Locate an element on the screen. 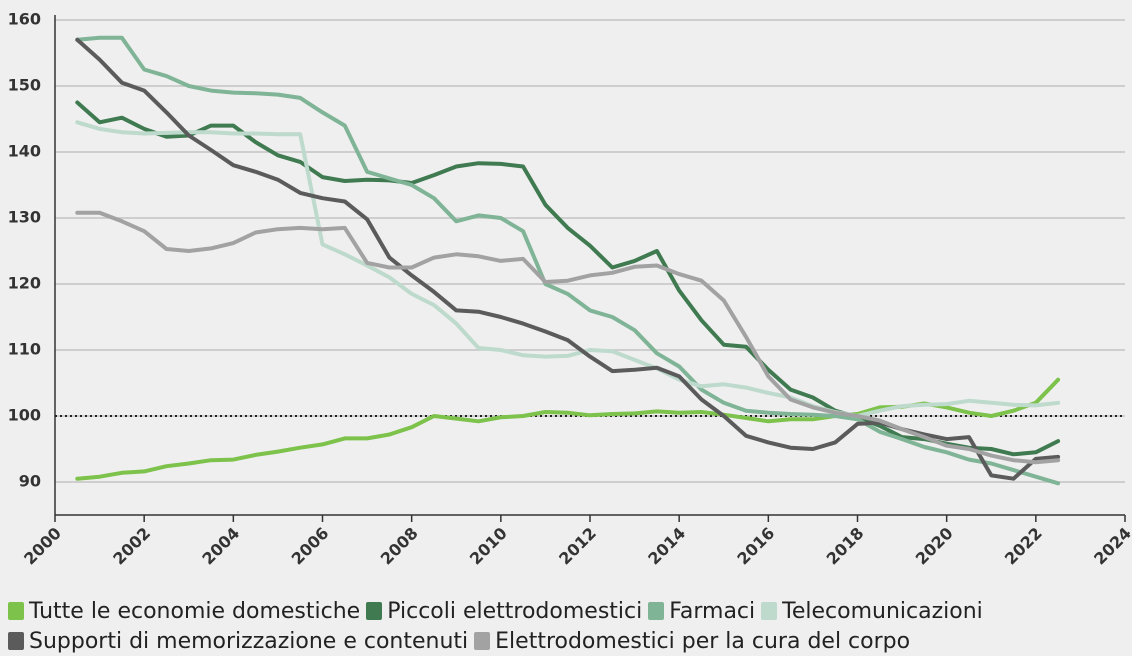 Image resolution: width=1132 pixels, height=656 pixels. legend-item: Farmaci is located at coordinates (701, 611).